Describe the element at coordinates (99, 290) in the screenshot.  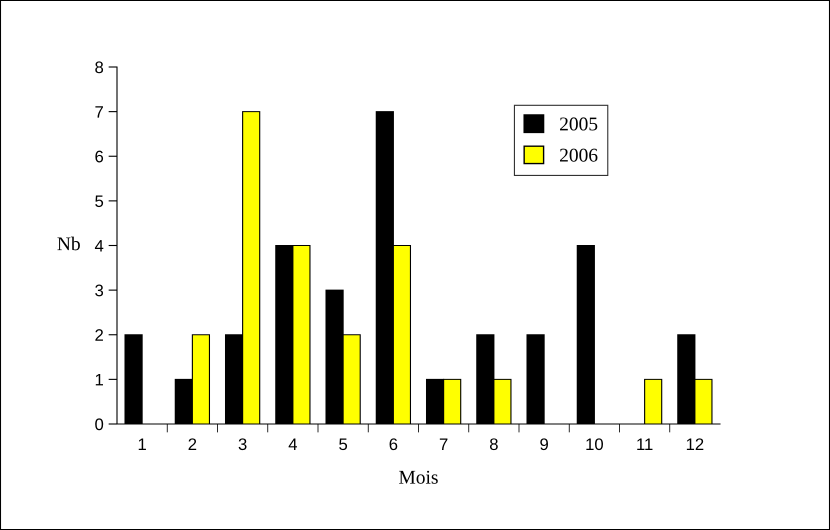
I see `y-tick-label: 3` at that location.